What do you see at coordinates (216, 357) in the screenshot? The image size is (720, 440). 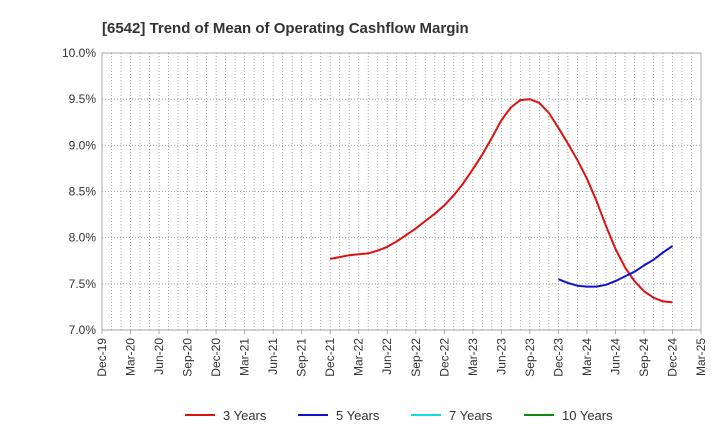 I see `x-tick-label: Dec-20` at bounding box center [216, 357].